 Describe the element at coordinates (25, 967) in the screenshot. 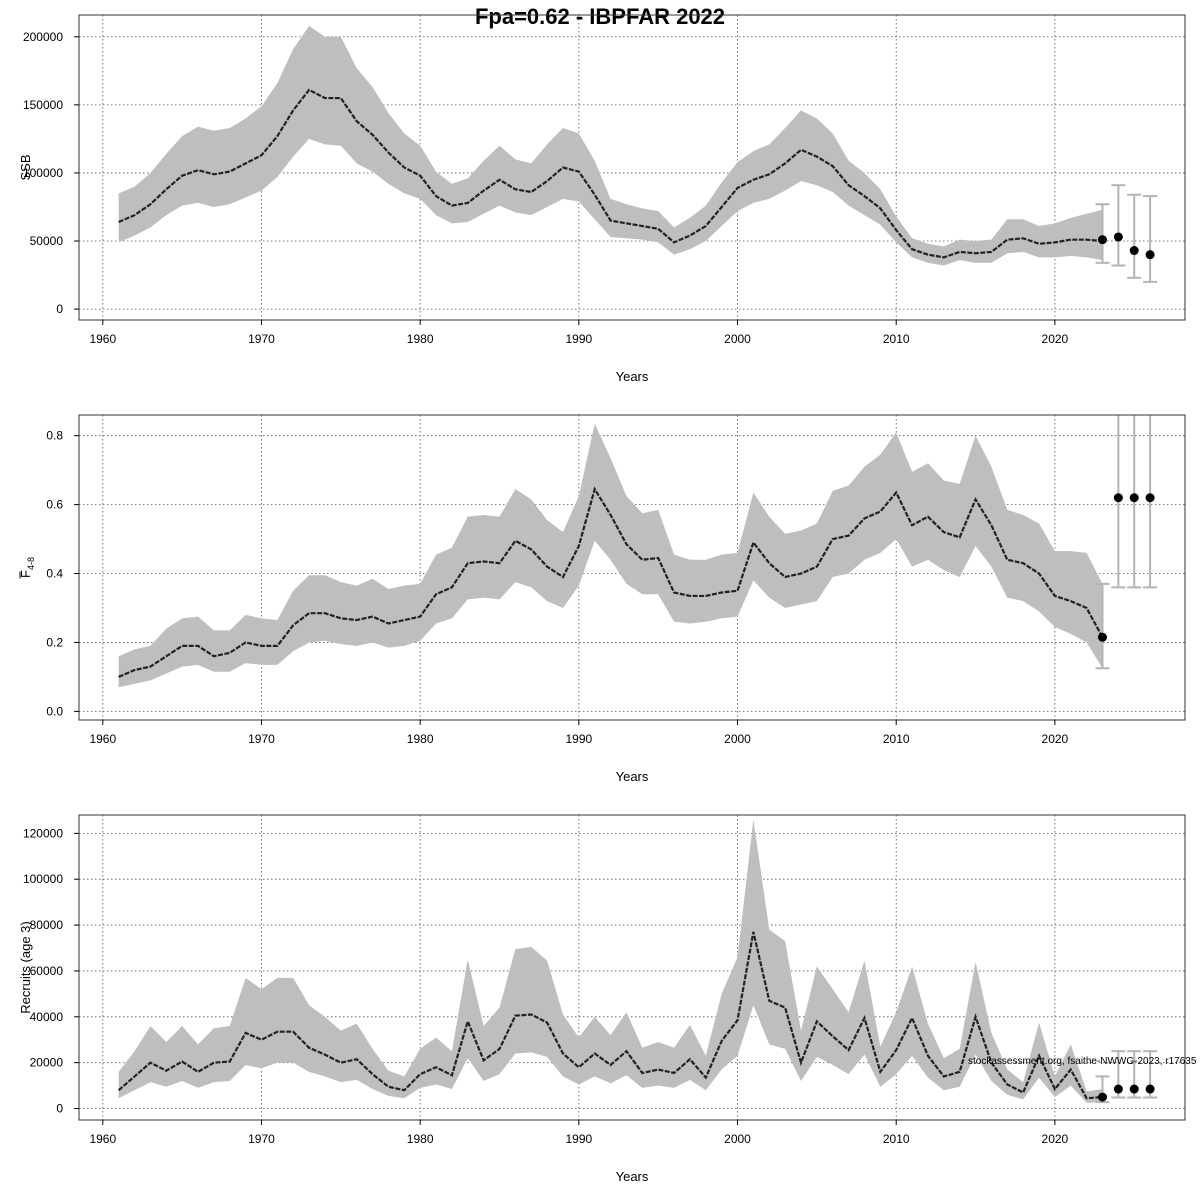

I see `y-axis-label: Recruits (age 3)` at that location.